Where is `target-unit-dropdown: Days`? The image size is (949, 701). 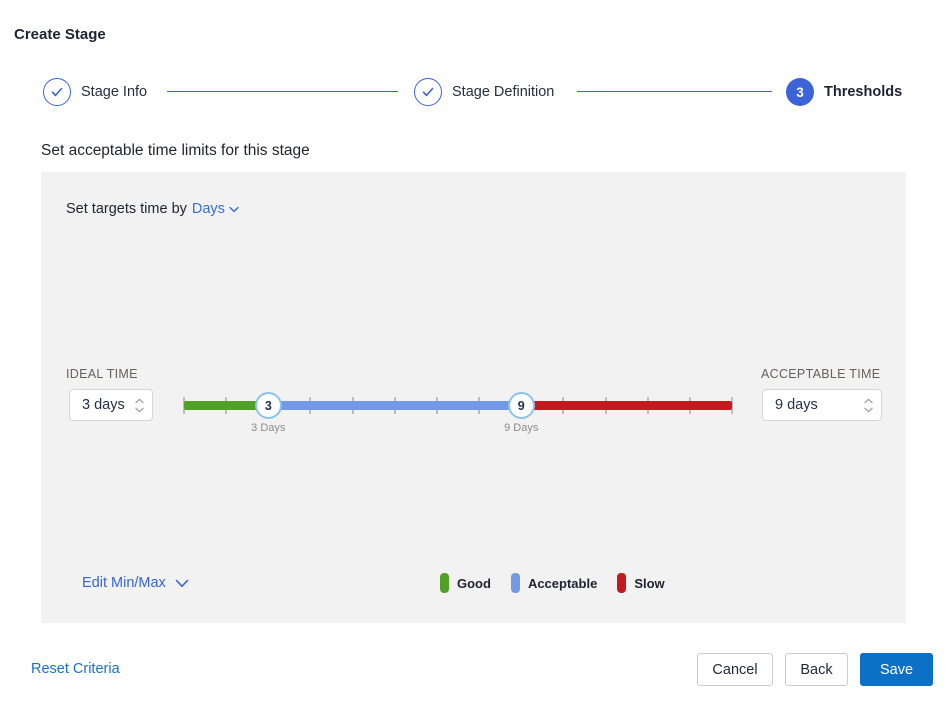
target-unit-dropdown: Days is located at coordinates (215, 209).